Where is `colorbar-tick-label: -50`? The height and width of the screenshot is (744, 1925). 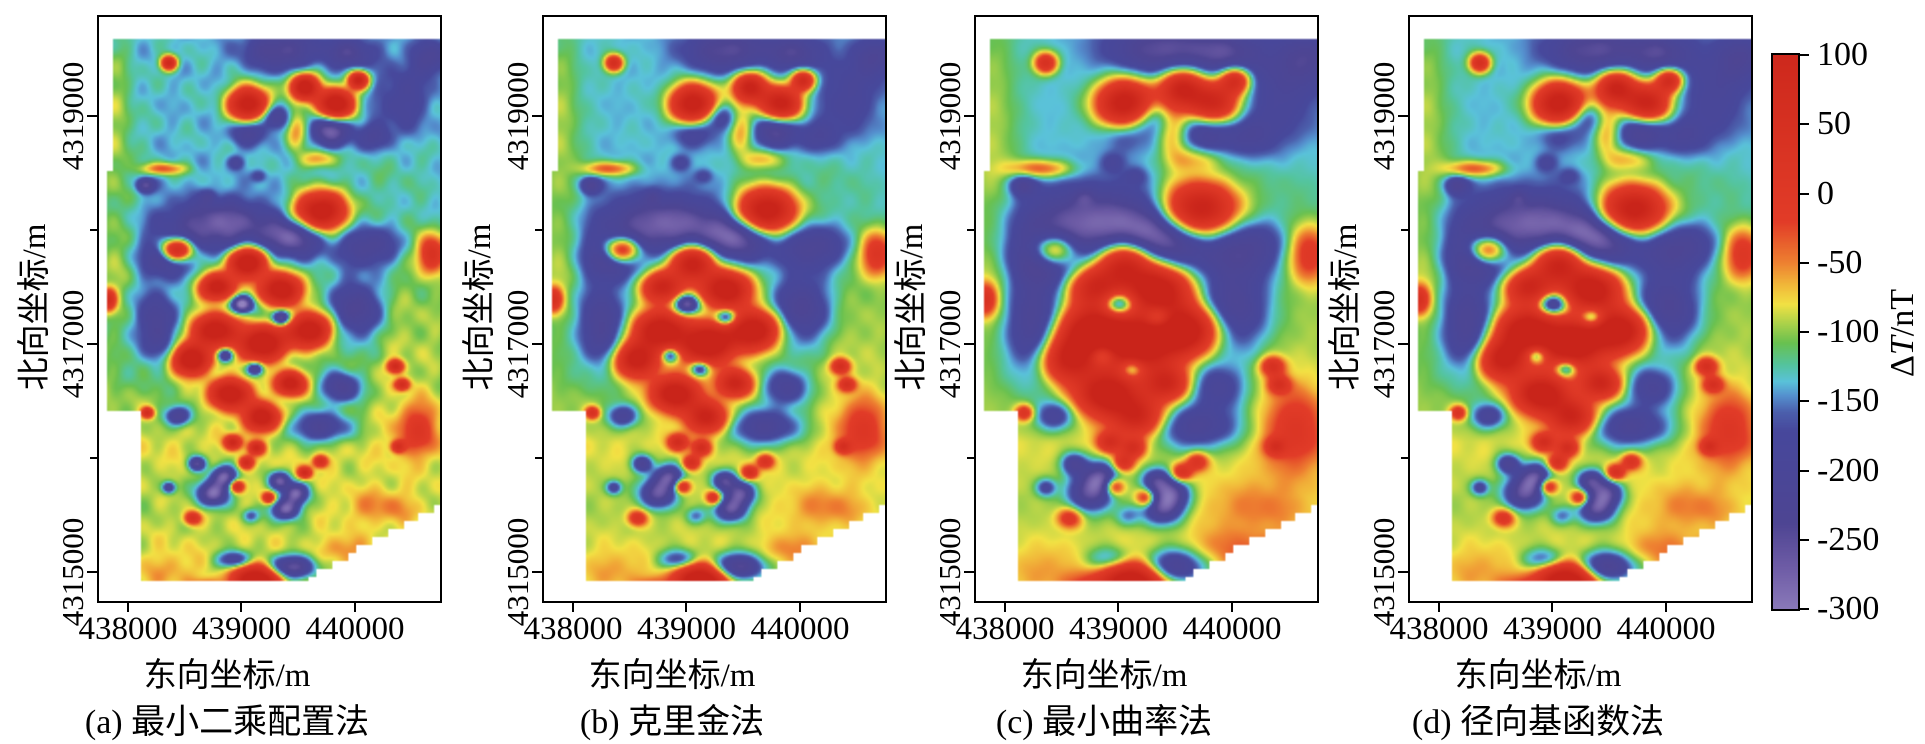 colorbar-tick-label: -50 is located at coordinates (1840, 262).